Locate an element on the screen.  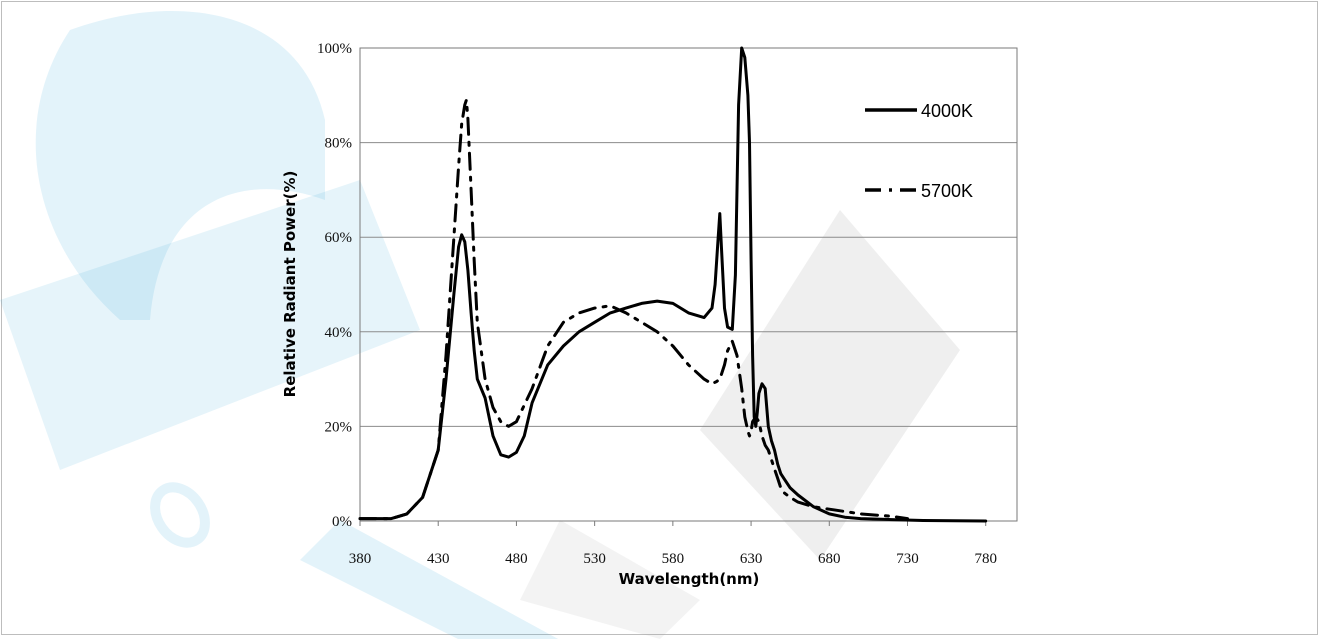
y-tick-label: 60% is located at coordinates (339, 238).